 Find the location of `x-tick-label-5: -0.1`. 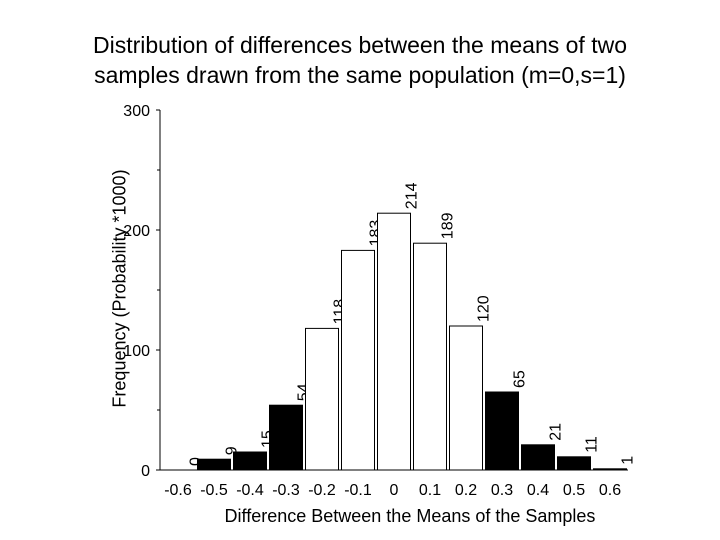

x-tick-label-5: -0.1 is located at coordinates (358, 490).